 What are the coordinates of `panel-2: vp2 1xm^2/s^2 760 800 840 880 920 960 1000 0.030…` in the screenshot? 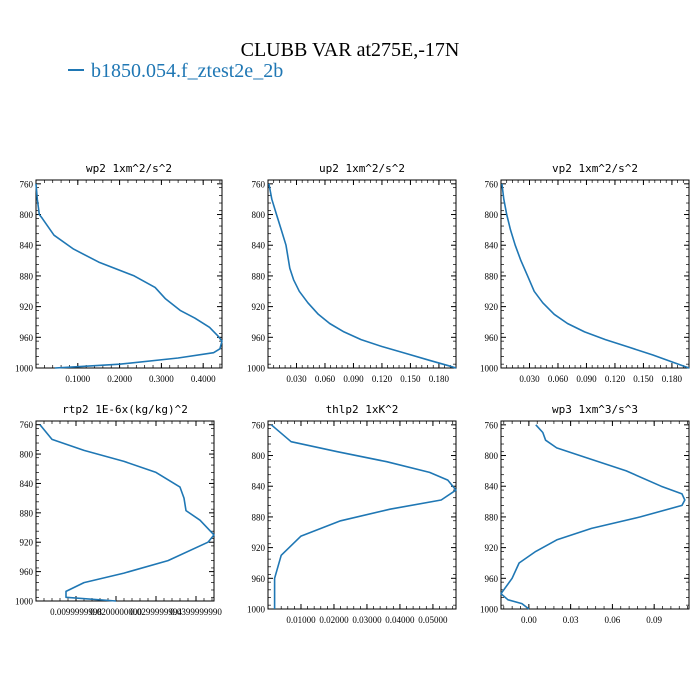 It's located at (585, 273).